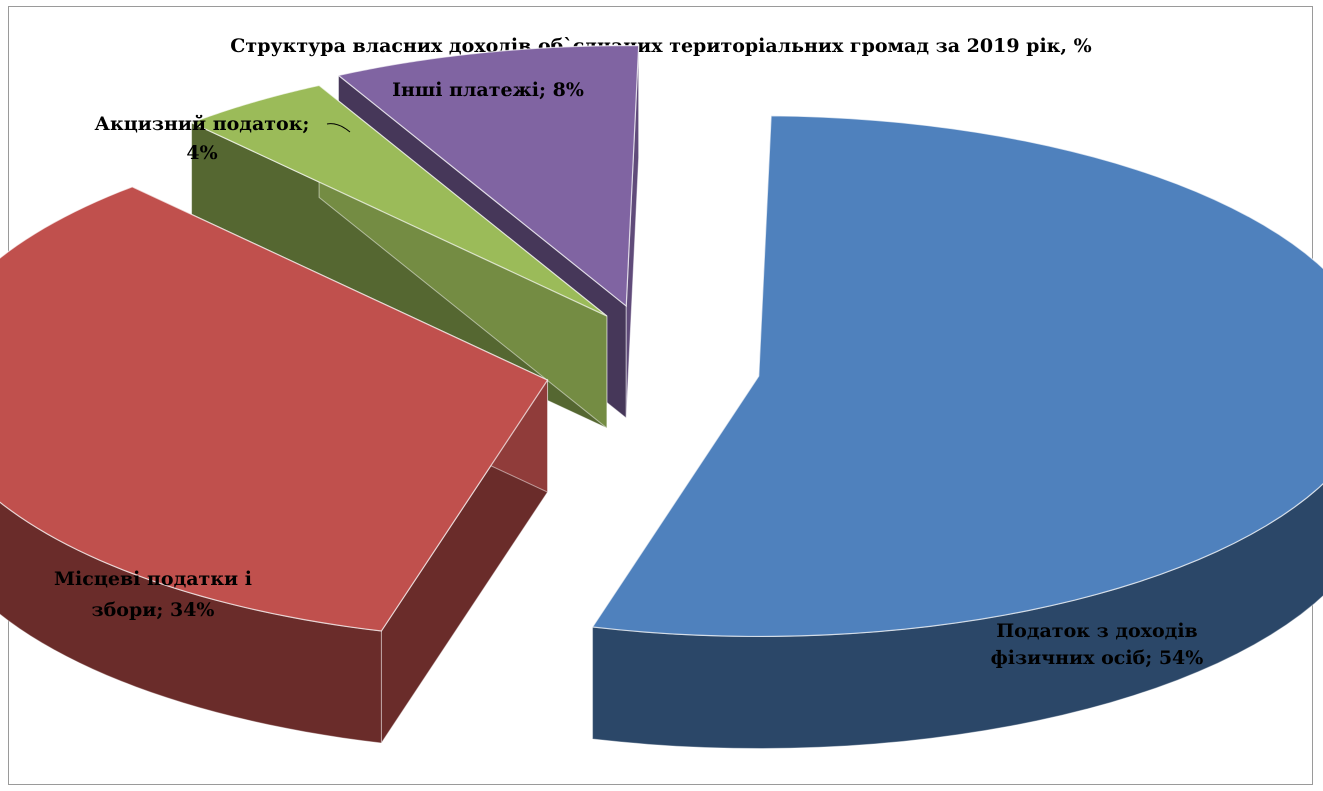 Image resolution: width=1323 pixels, height=791 pixels. I want to click on slice-label-0-line-1: фізичних осіб; 54%, so click(1097, 658).